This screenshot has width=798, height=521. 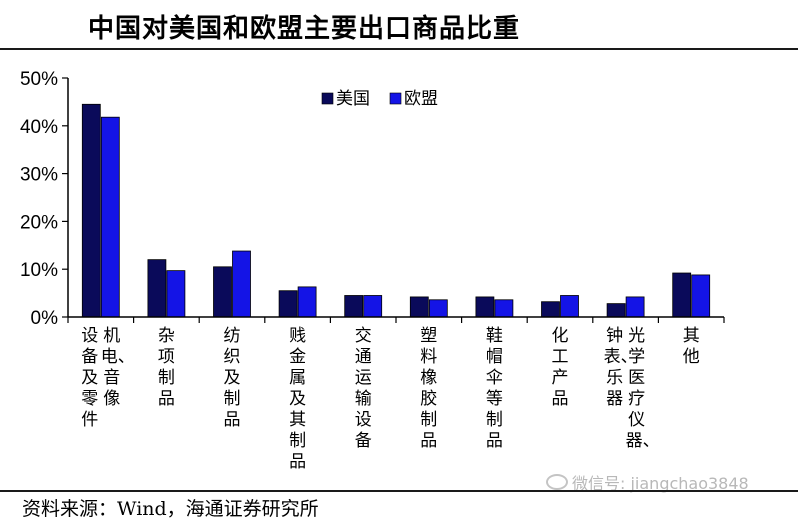 What do you see at coordinates (45, 318) in the screenshot?
I see `y-tick-label: 0%` at bounding box center [45, 318].